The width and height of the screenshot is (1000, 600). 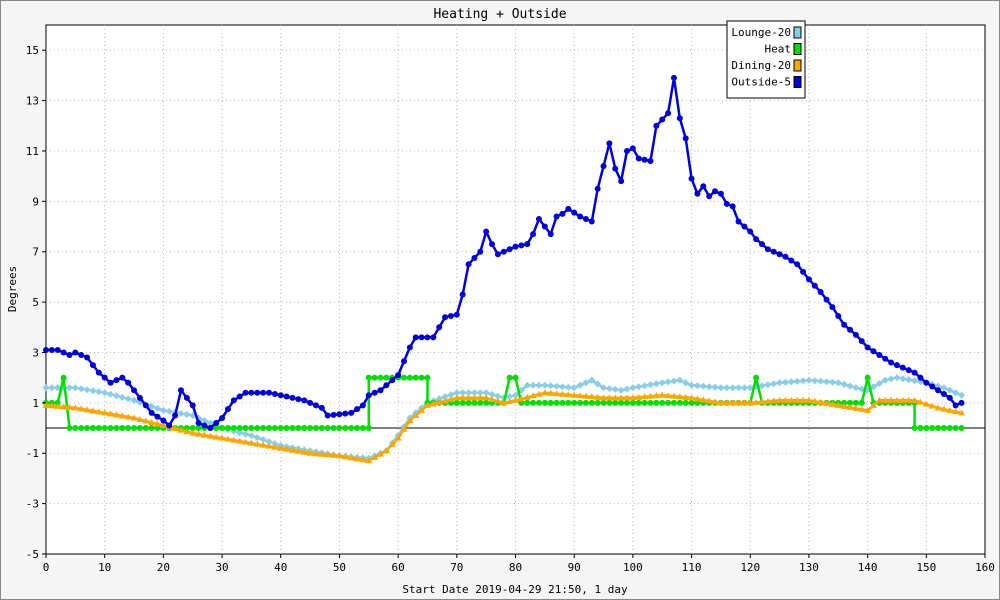 I want to click on legend-label: Heat, so click(x=778, y=49).